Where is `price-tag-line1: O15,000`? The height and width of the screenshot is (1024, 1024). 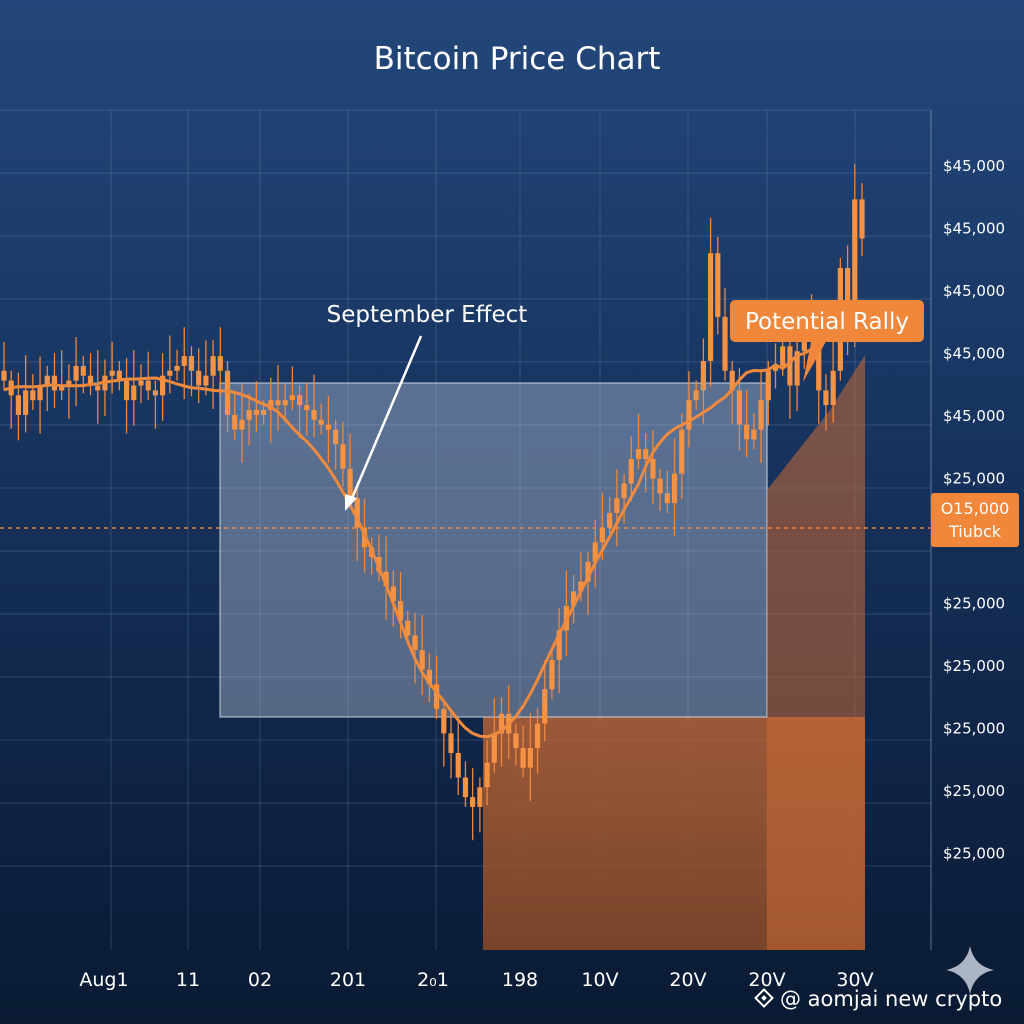
price-tag-line1: O15,000 is located at coordinates (975, 508).